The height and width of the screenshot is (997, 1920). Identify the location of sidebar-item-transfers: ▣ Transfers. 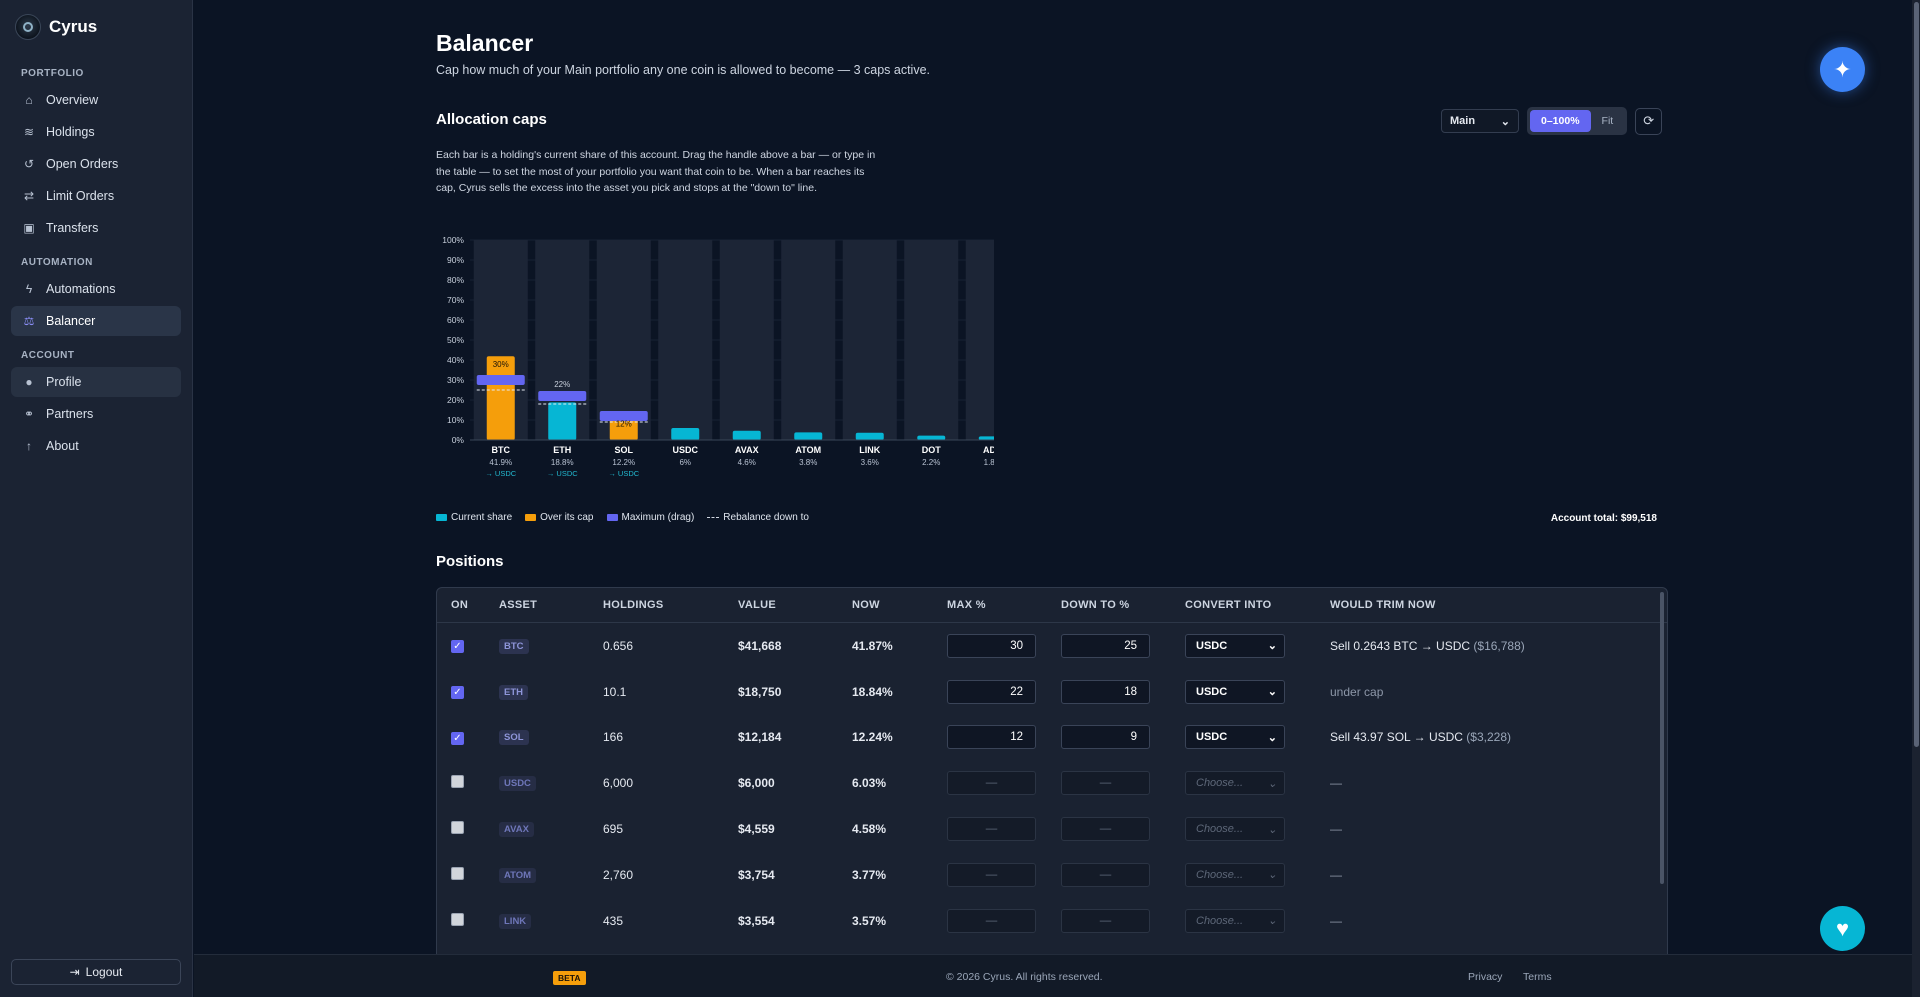
(96, 228).